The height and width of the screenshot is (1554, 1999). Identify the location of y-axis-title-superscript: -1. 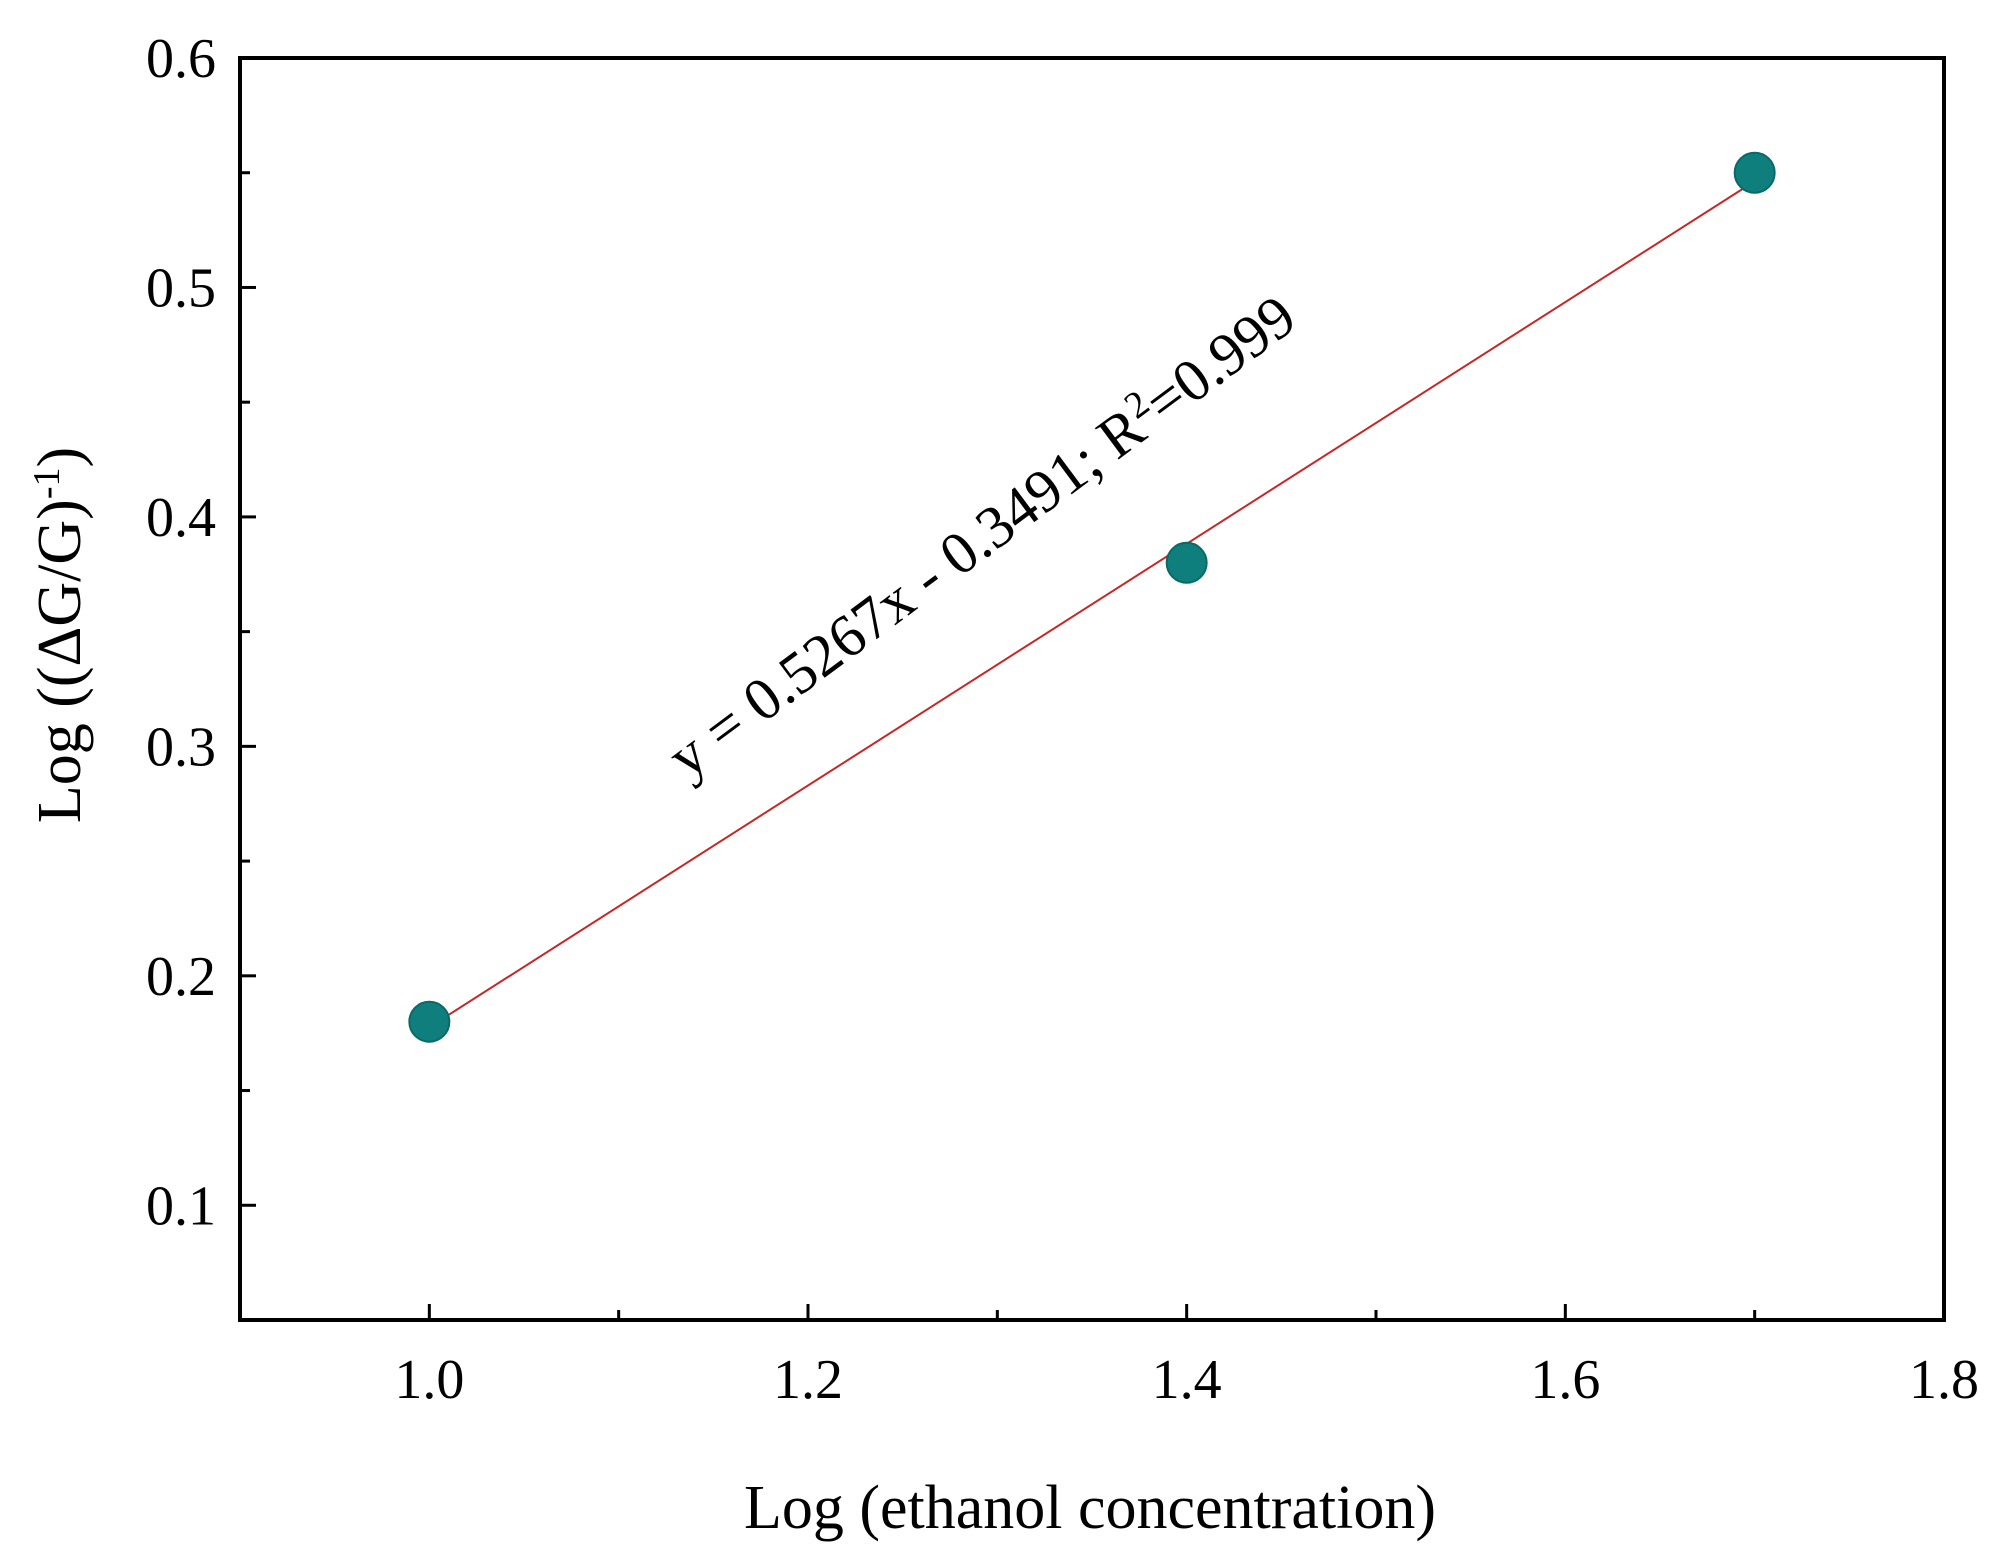
(47, 484).